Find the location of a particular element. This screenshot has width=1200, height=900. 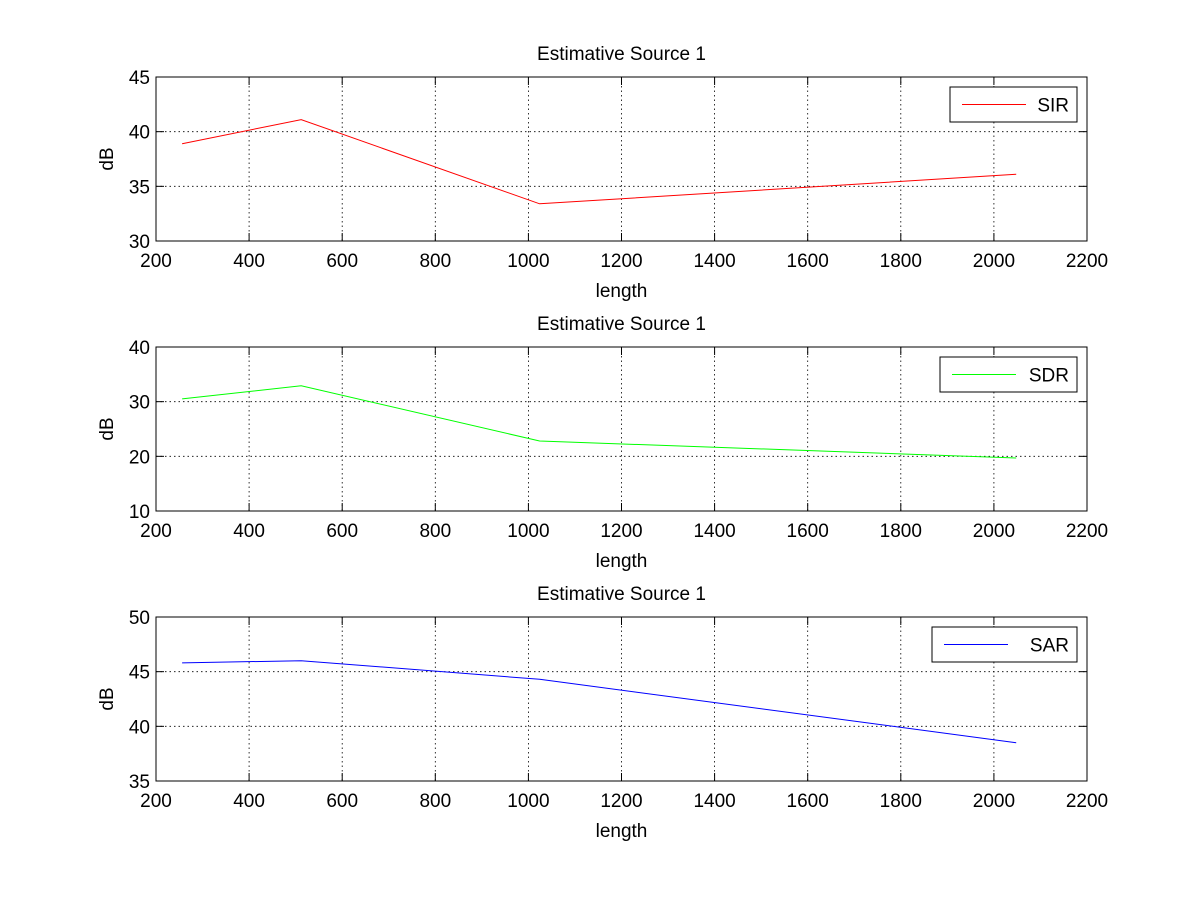

y-tick-label: 20 is located at coordinates (139, 457).